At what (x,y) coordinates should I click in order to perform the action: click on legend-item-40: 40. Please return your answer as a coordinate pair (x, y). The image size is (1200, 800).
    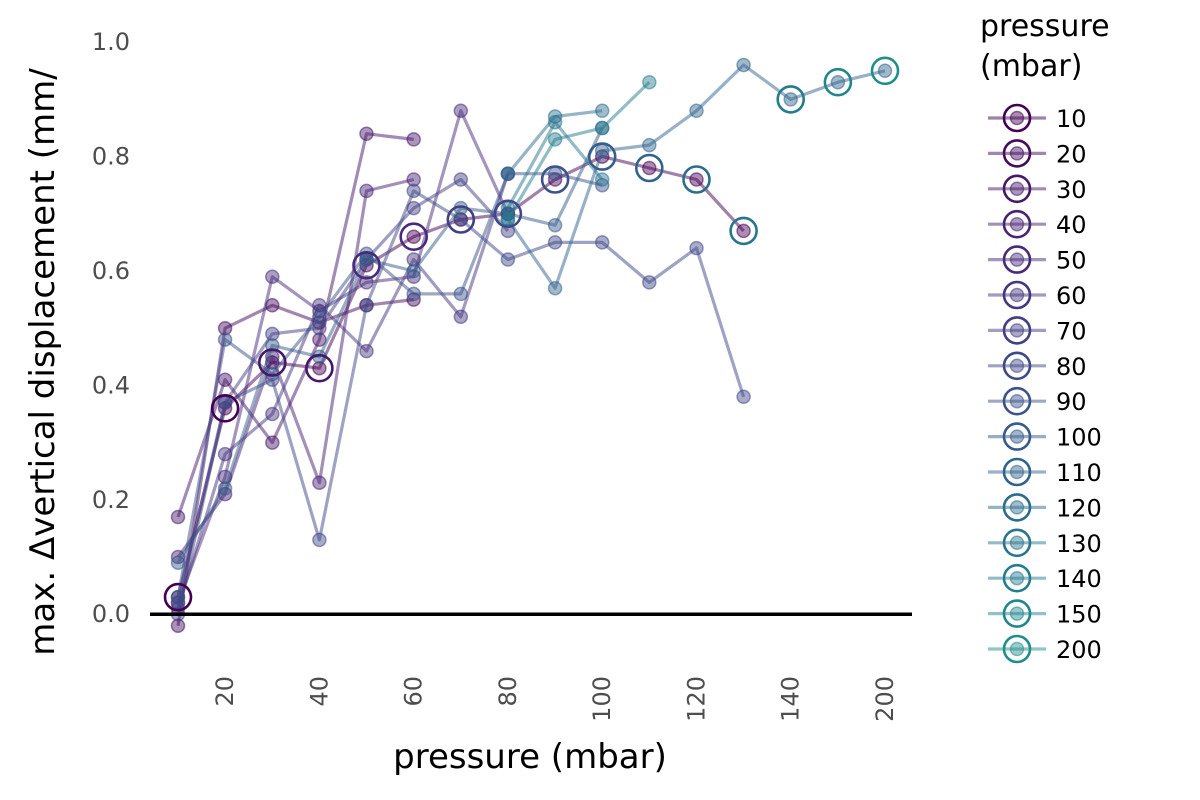
    Looking at the image, I should click on (1037, 224).